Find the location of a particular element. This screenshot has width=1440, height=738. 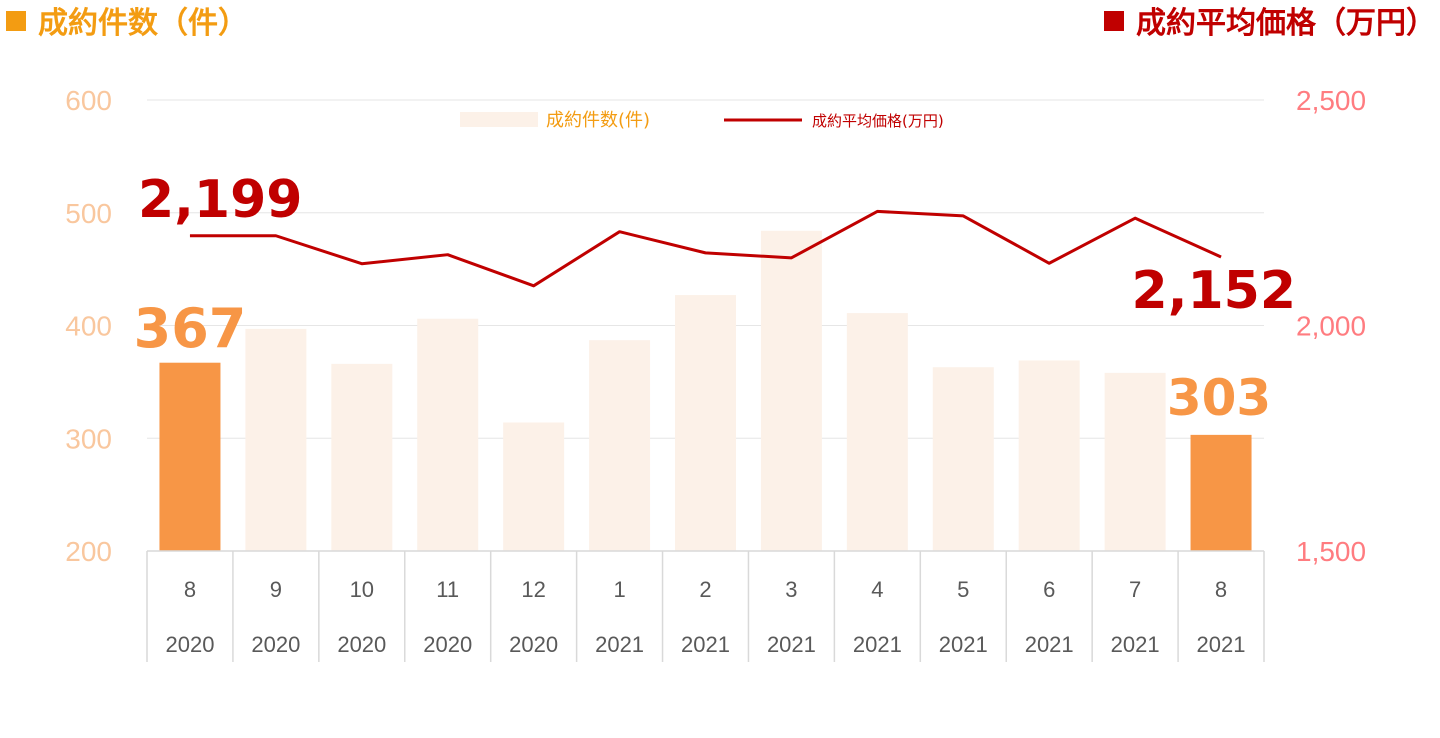

left-axis-tick-label: 400 is located at coordinates (88, 326).